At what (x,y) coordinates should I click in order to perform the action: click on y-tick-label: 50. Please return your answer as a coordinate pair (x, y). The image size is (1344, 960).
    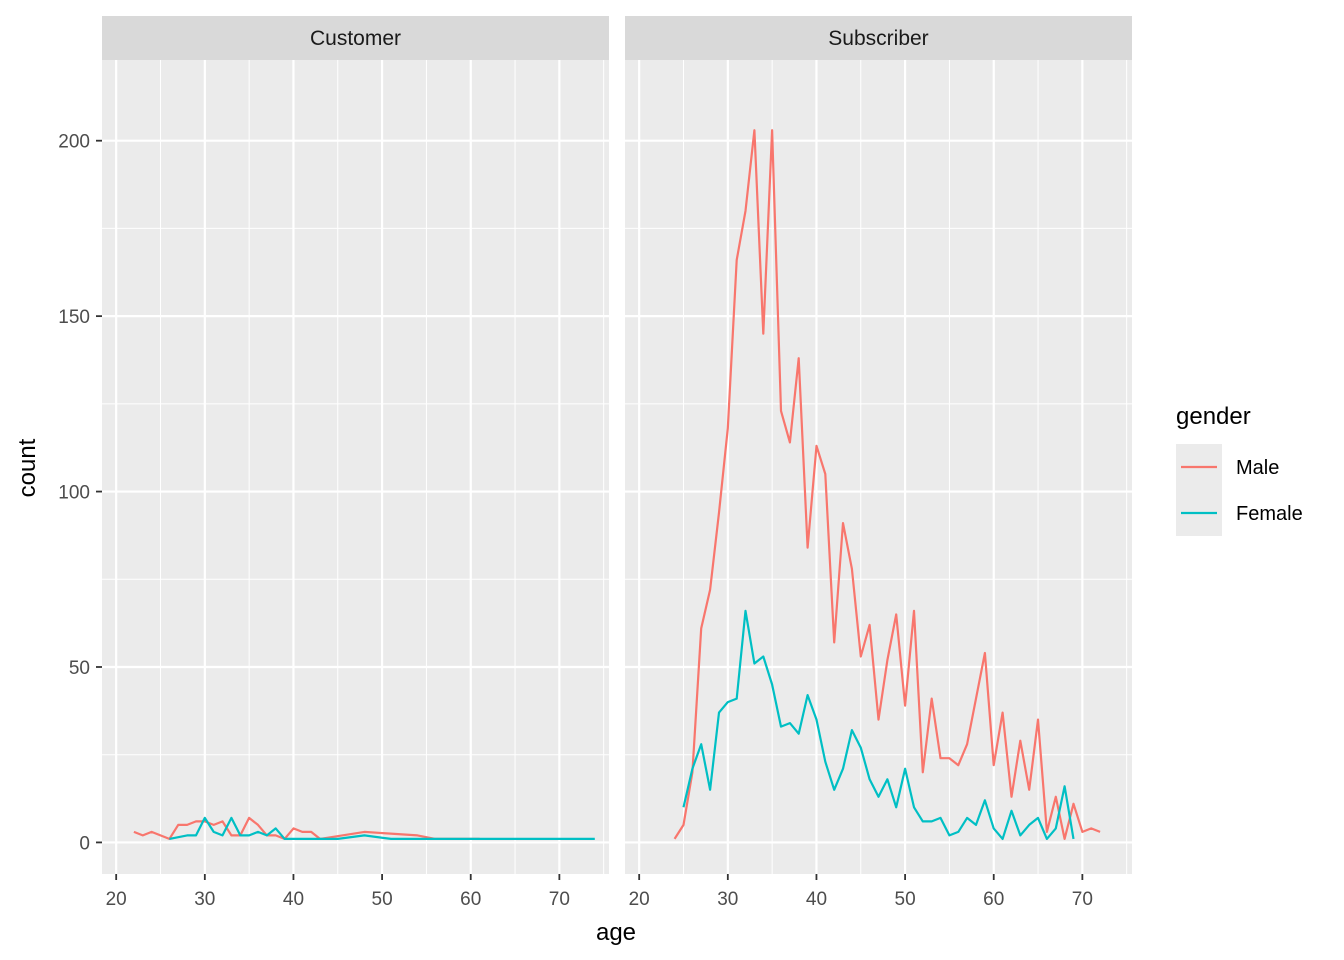
    Looking at the image, I should click on (79, 668).